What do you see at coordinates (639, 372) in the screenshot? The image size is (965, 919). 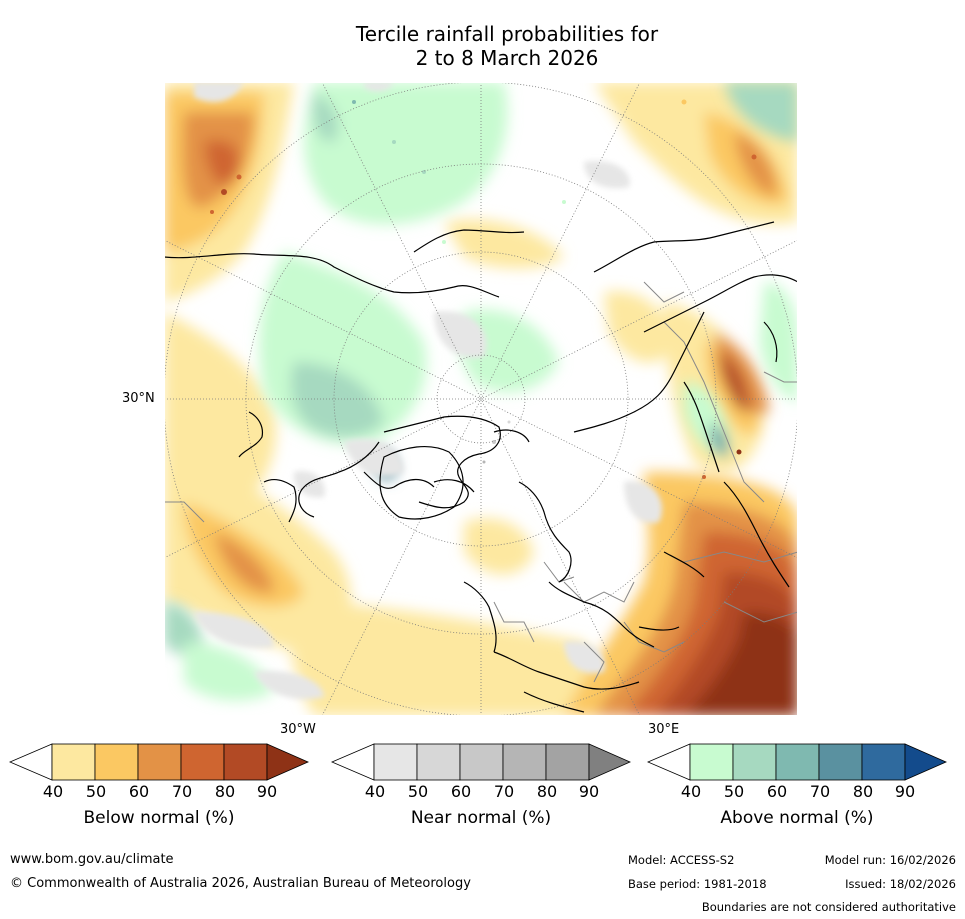 I see `coast-siberia-west` at bounding box center [639, 372].